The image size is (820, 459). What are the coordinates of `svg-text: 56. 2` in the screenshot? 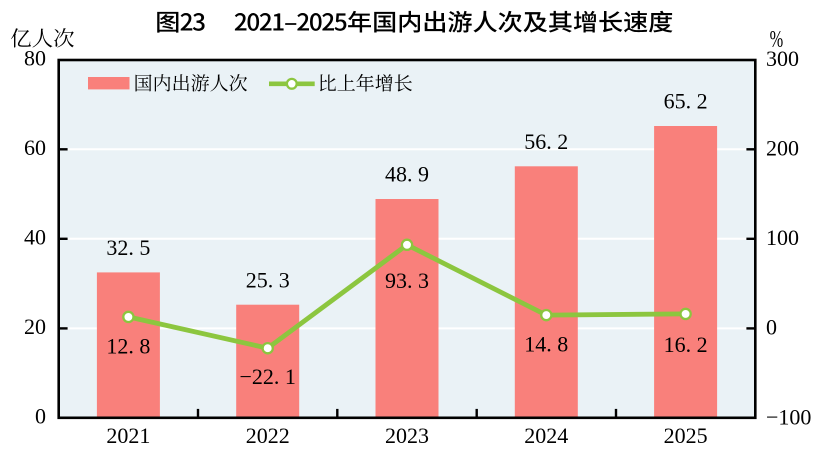 It's located at (546, 141).